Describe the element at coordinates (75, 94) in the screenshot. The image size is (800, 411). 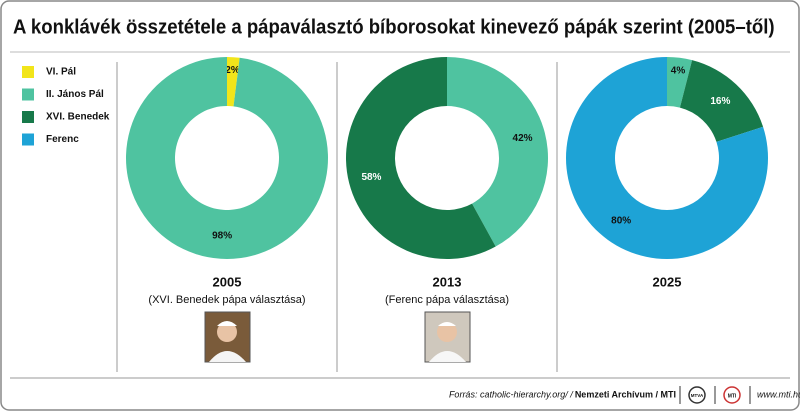
I see `legend-label: II. János Pál` at that location.